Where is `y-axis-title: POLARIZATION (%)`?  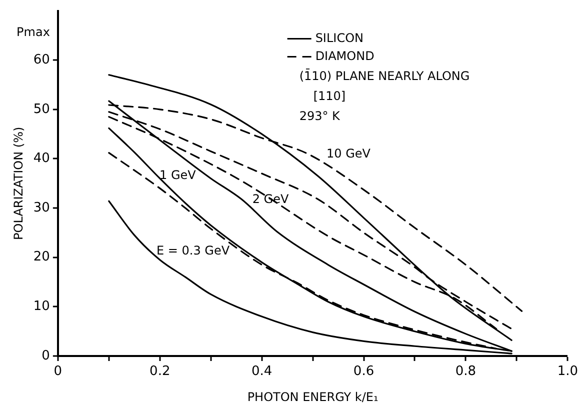 y-axis-title: POLARIZATION (%) is located at coordinates (18, 183).